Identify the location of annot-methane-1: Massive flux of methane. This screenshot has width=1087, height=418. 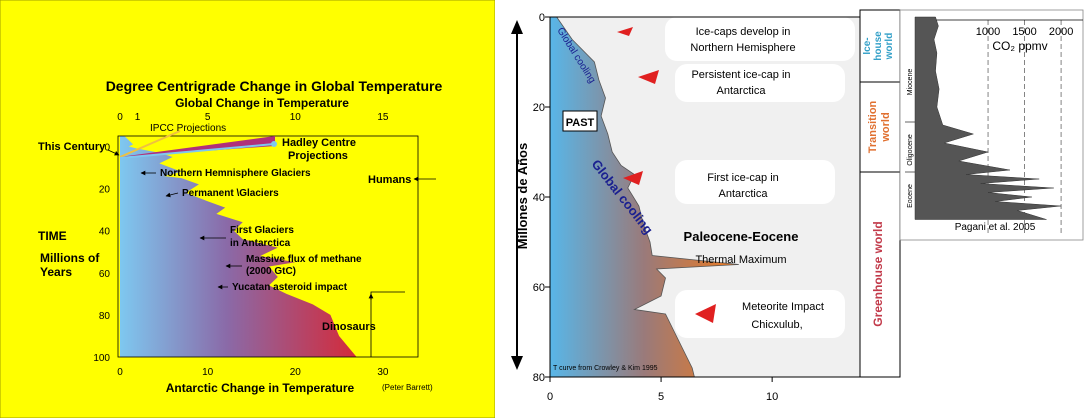
(304, 259).